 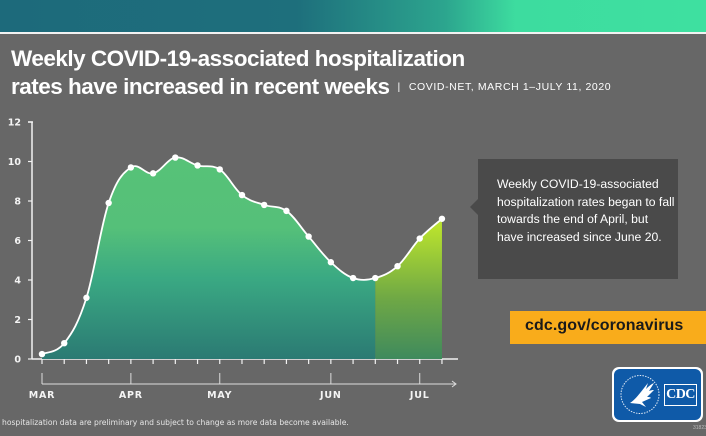 I want to click on y-tick-label: 8, so click(x=17, y=202).